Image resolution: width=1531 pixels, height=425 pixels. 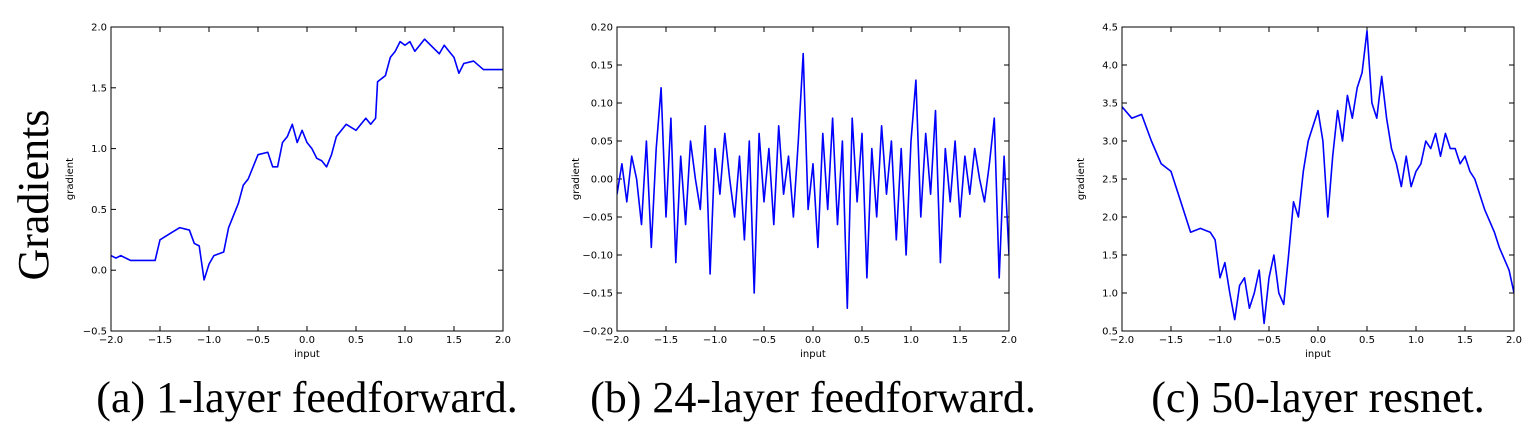 I want to click on y-tick-label: −0.20, so click(x=597, y=332).